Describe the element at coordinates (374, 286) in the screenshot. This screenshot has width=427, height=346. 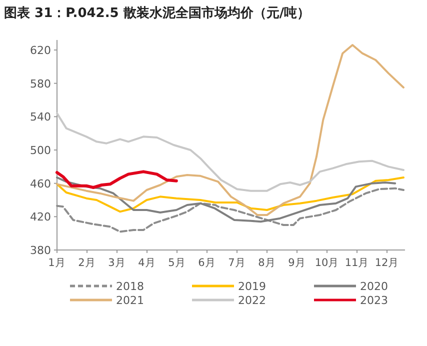
I see `legend-label: 2020` at that location.